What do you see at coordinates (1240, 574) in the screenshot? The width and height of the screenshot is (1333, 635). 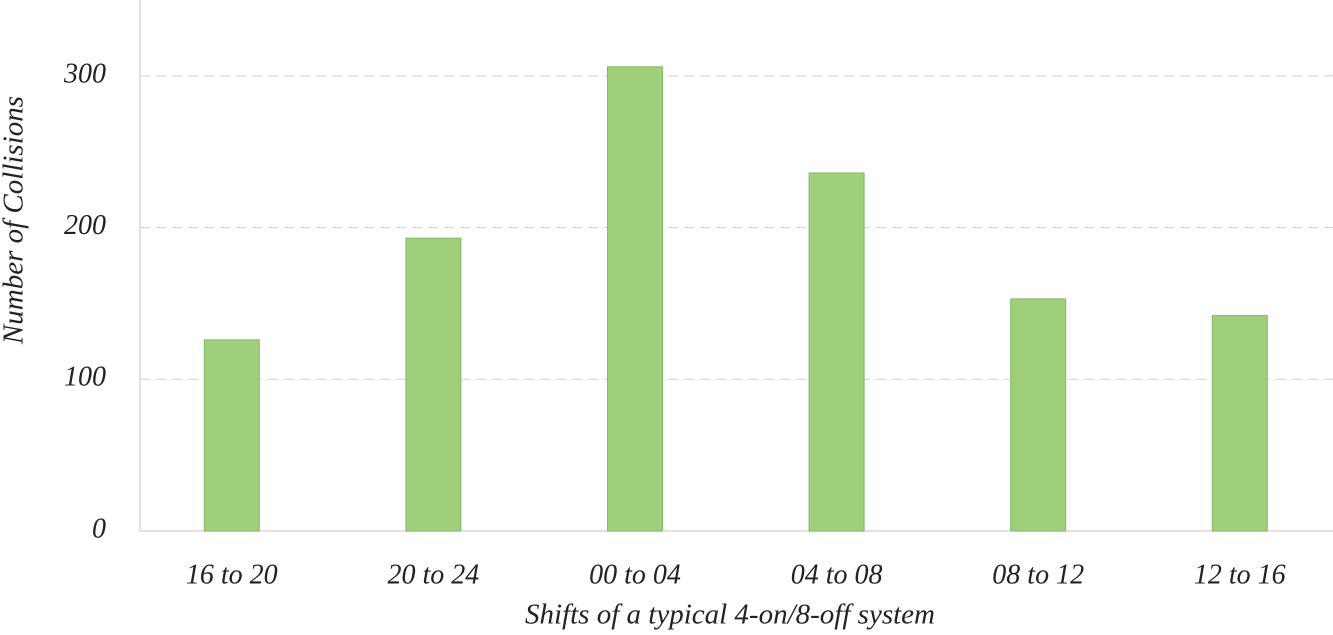 I see `x-tick-label: 12 to 16` at bounding box center [1240, 574].